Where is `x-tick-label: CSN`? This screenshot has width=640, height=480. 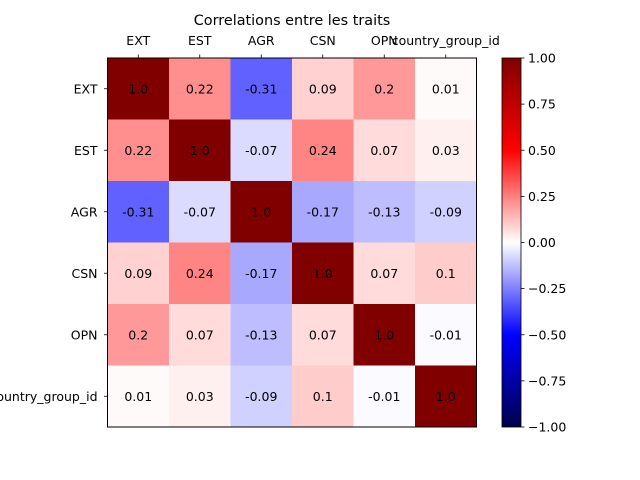
x-tick-label: CSN is located at coordinates (323, 40).